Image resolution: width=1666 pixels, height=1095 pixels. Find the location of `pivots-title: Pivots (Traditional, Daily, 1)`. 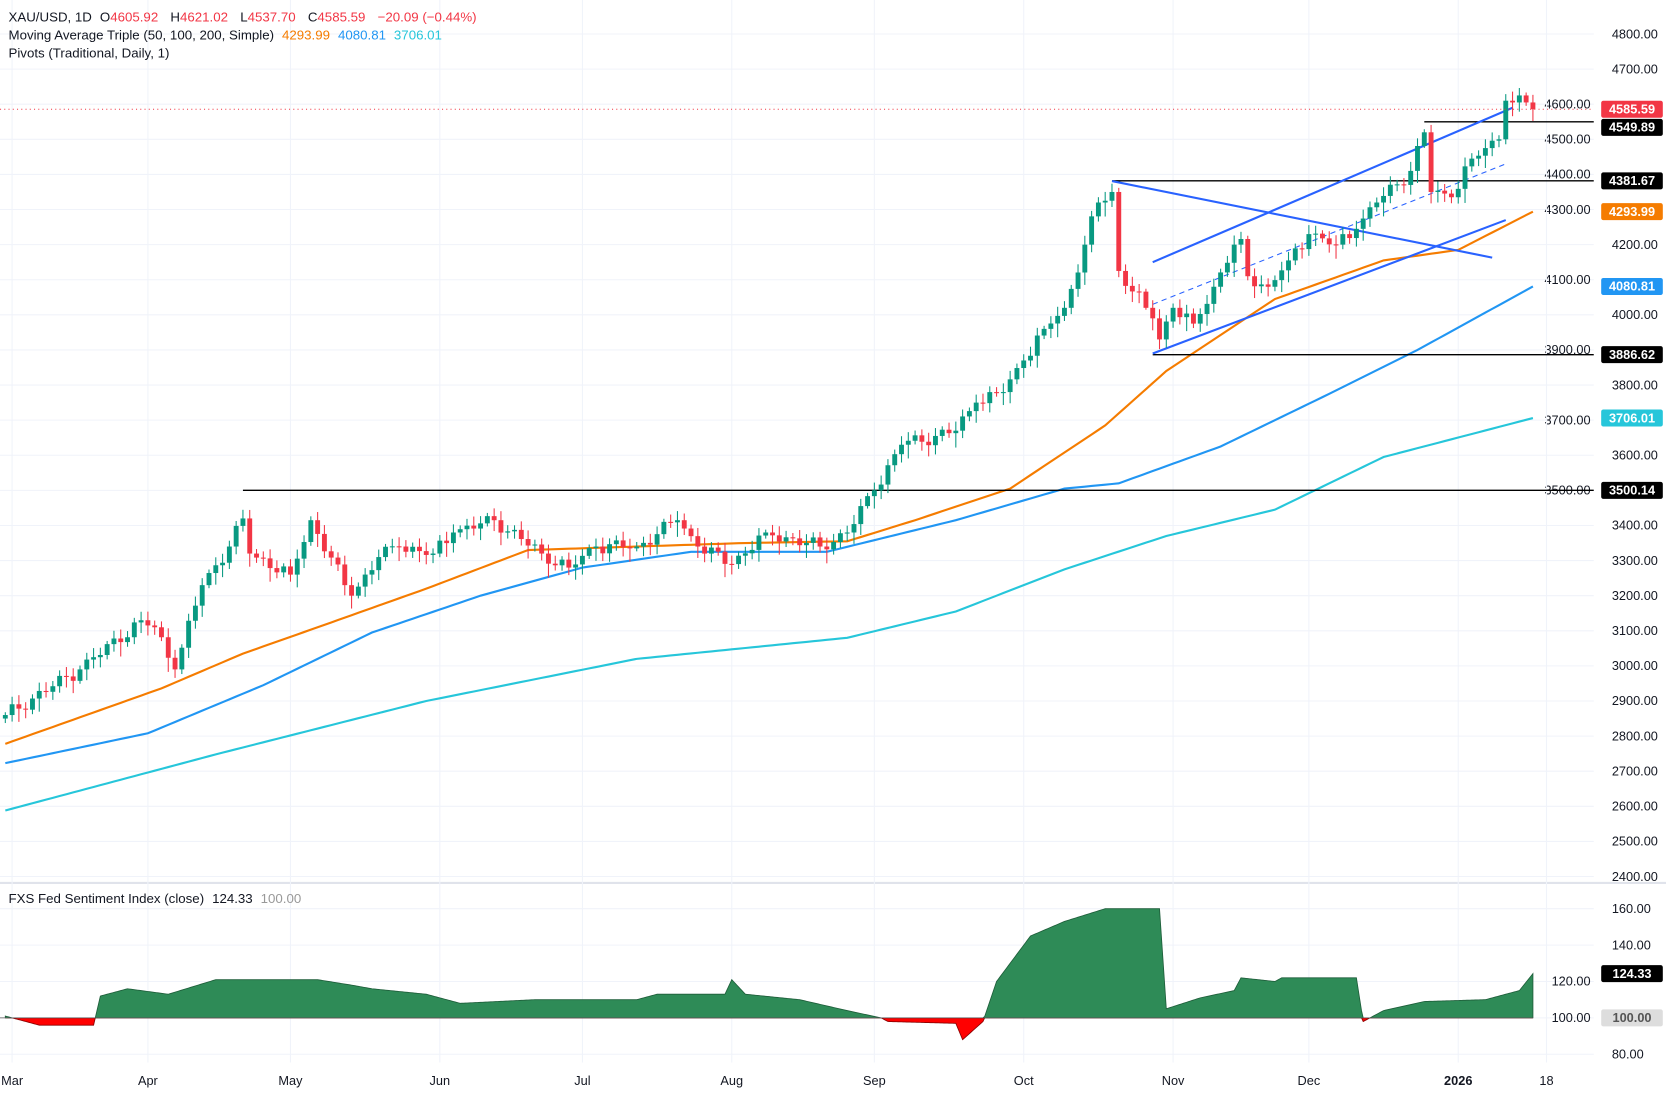

pivots-title: Pivots (Traditional, Daily, 1) is located at coordinates (89, 53).